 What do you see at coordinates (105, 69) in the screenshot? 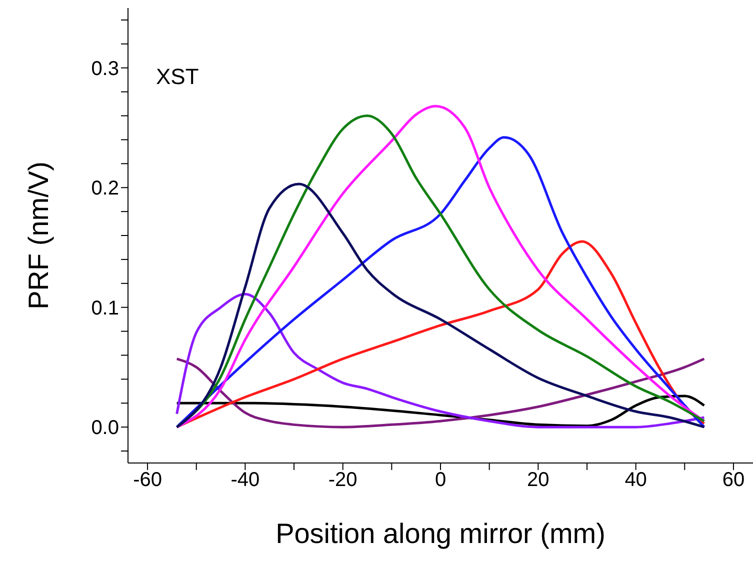
I see `y-tick-label: 0.3` at bounding box center [105, 69].